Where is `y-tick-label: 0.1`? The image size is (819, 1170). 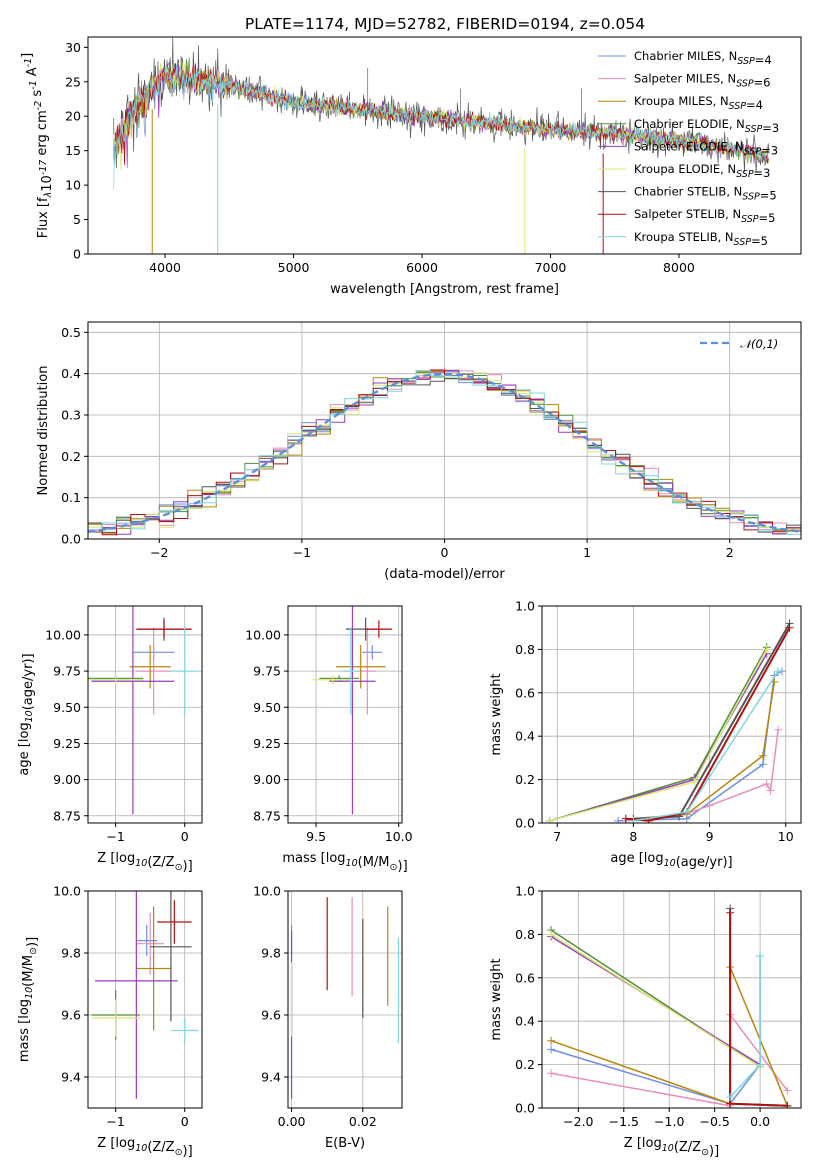 y-tick-label: 0.1 is located at coordinates (71, 497).